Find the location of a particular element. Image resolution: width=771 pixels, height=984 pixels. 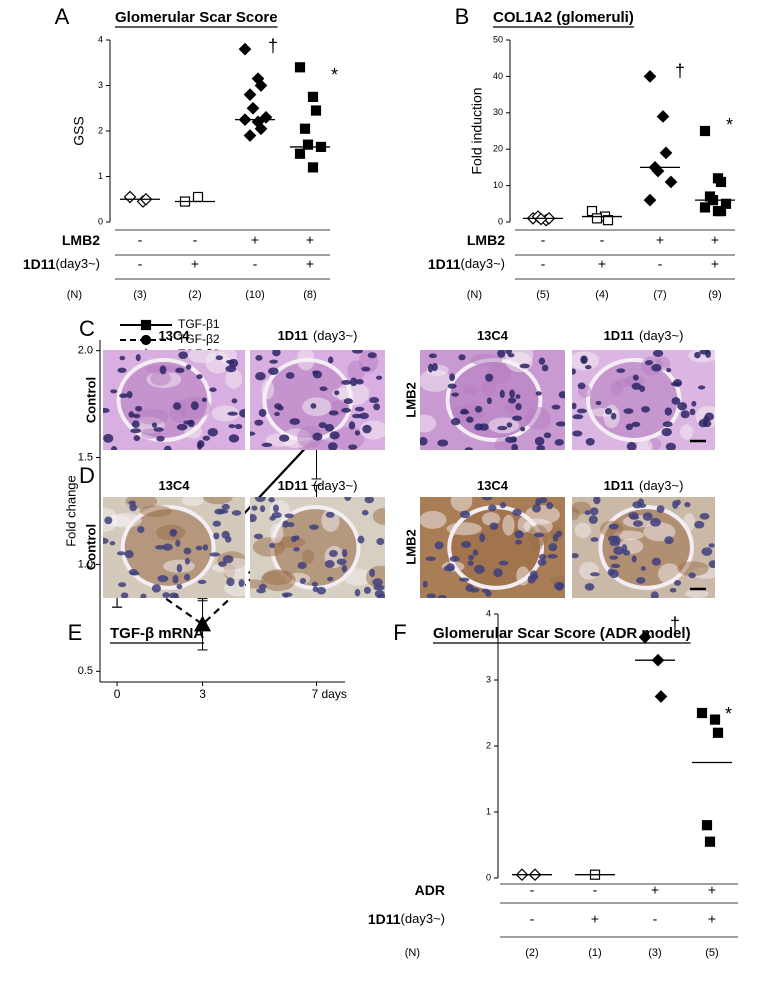

row-label-suffix: (day3~) is located at coordinates (423, 918).